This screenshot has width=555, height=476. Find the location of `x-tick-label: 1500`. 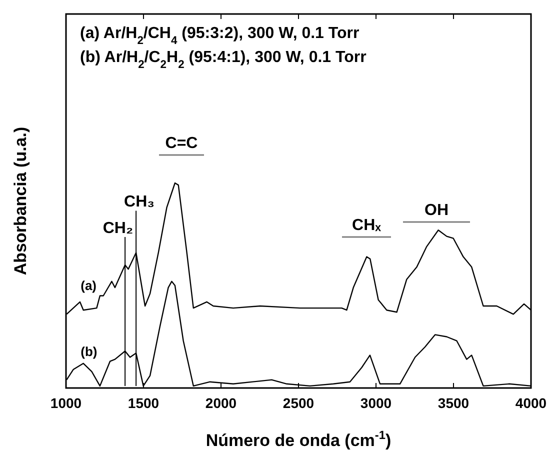

x-tick-label: 1500 is located at coordinates (144, 403).